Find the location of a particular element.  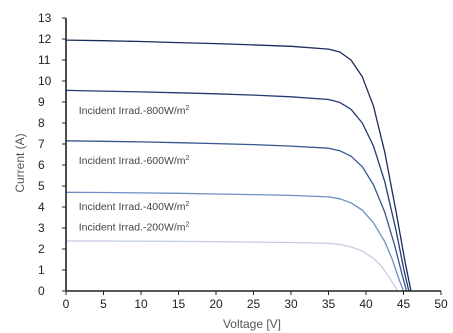

x-tick-label: 35 is located at coordinates (329, 304).